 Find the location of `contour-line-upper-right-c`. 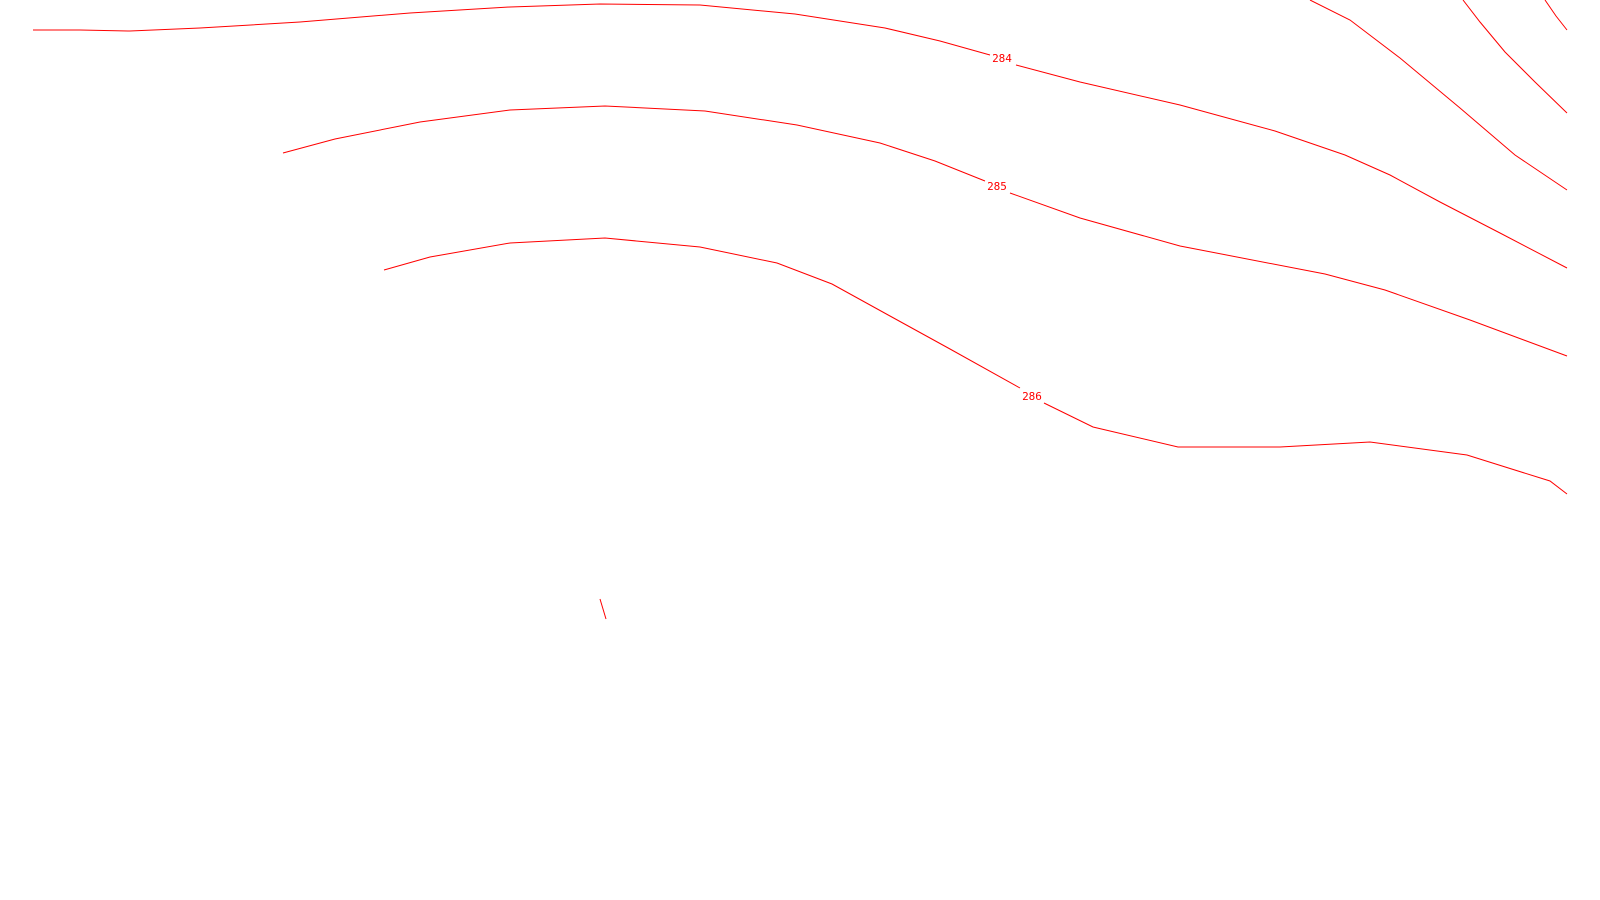

contour-line-upper-right-c is located at coordinates (1556, 15).